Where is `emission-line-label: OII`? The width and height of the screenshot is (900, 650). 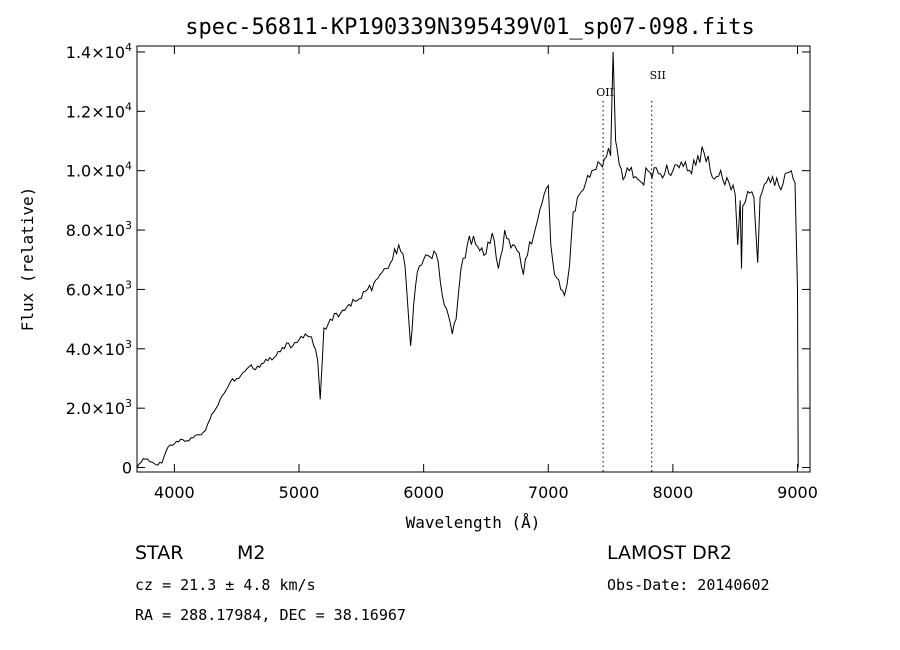
emission-line-label: OII is located at coordinates (605, 92).